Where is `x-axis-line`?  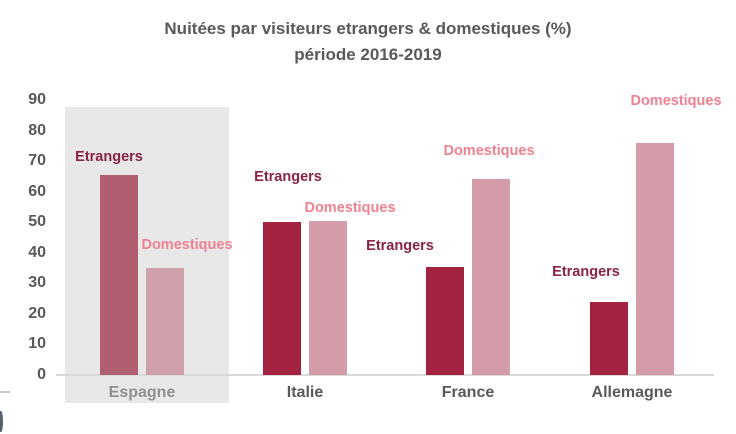
x-axis-line is located at coordinates (385, 375).